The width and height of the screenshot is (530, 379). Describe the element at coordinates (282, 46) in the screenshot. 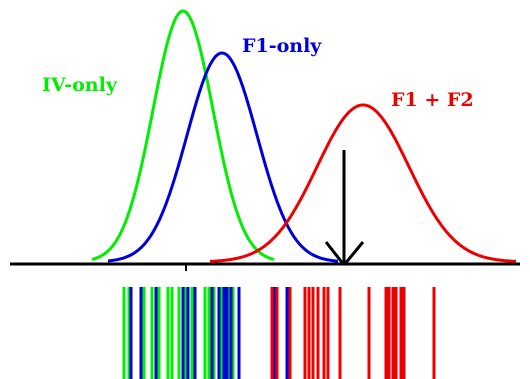

I see `f1-only-label: F1-only` at that location.